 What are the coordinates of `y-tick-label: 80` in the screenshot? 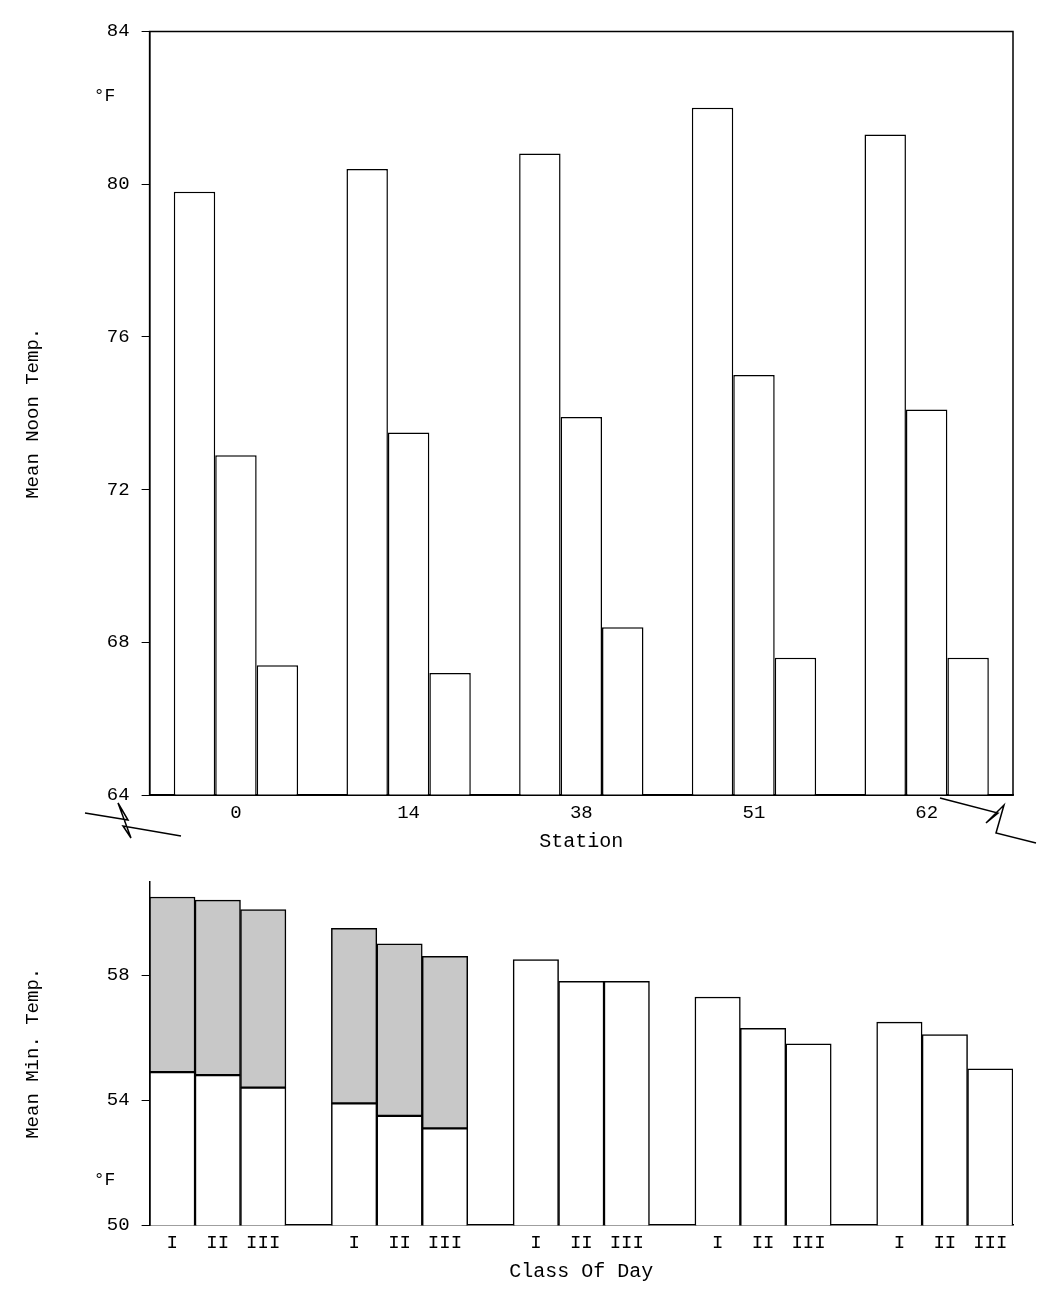 It's located at (118, 184).